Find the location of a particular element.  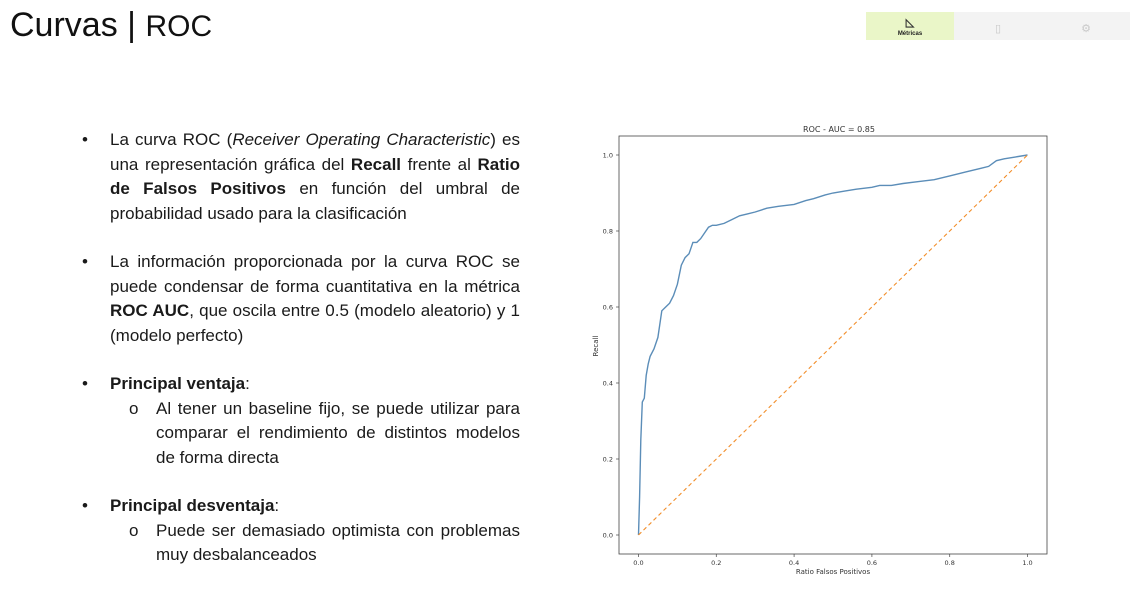

bullet-definition-text-2: ) es una representación gráfica del is located at coordinates (315, 152).